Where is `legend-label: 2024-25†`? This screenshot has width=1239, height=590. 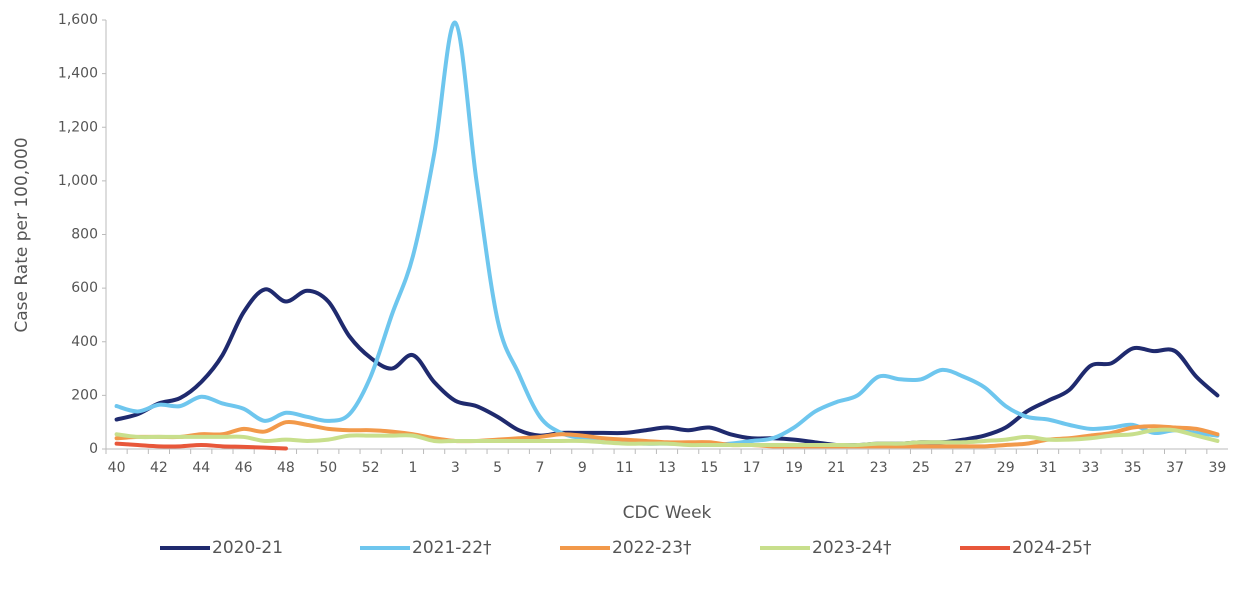
legend-label: 2024-25† is located at coordinates (1052, 548).